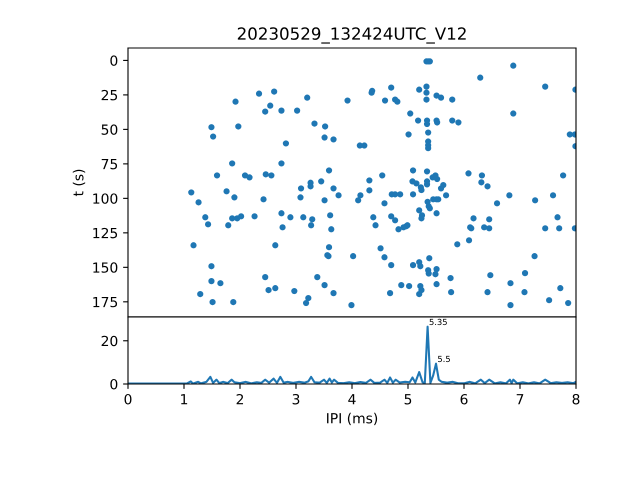  I want to click on x-tick-label: 1, so click(184, 399).